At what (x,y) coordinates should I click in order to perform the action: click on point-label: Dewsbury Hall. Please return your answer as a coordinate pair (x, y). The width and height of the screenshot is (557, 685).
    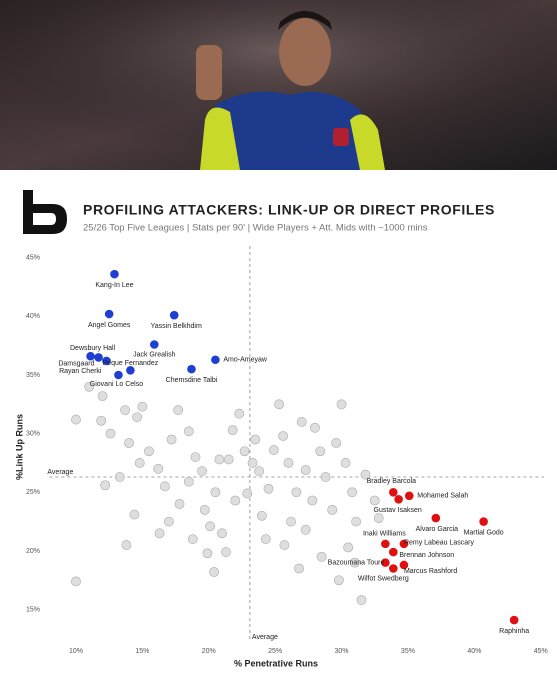
    Looking at the image, I should click on (93, 348).